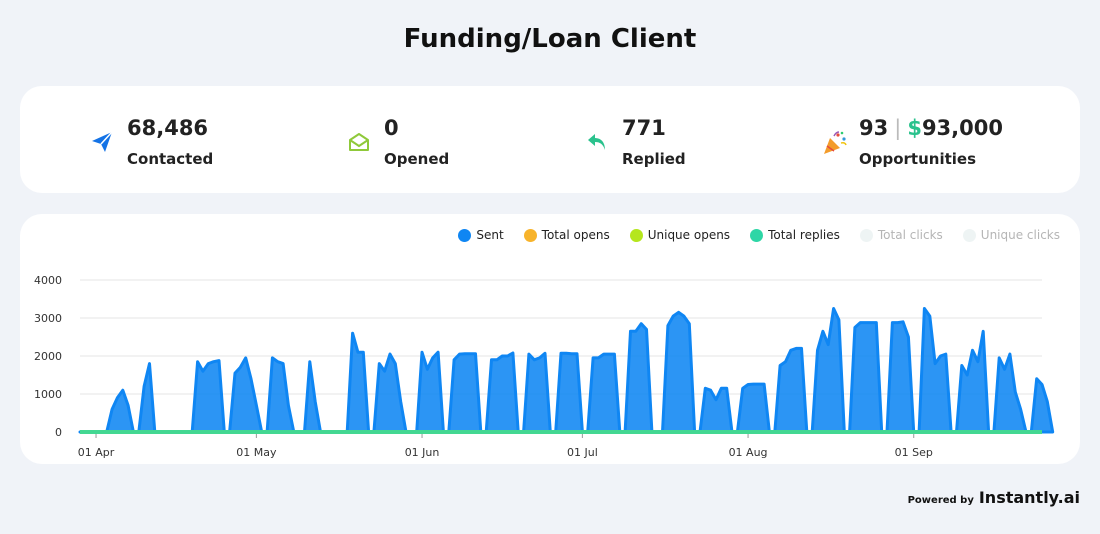 This screenshot has height=534, width=1100. I want to click on opened-label: Opened, so click(417, 159).